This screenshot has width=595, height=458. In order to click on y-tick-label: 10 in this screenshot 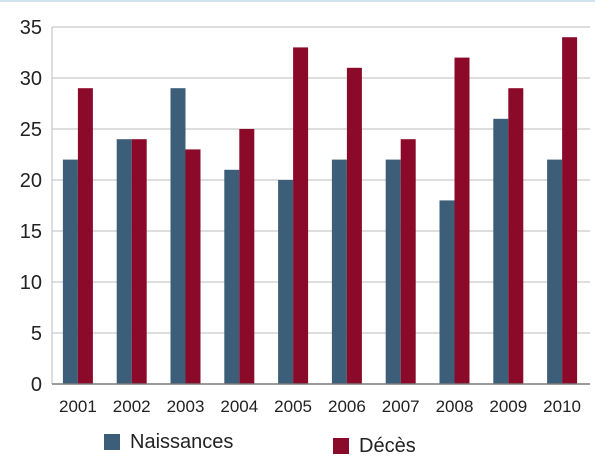, I will do `click(31, 283)`.